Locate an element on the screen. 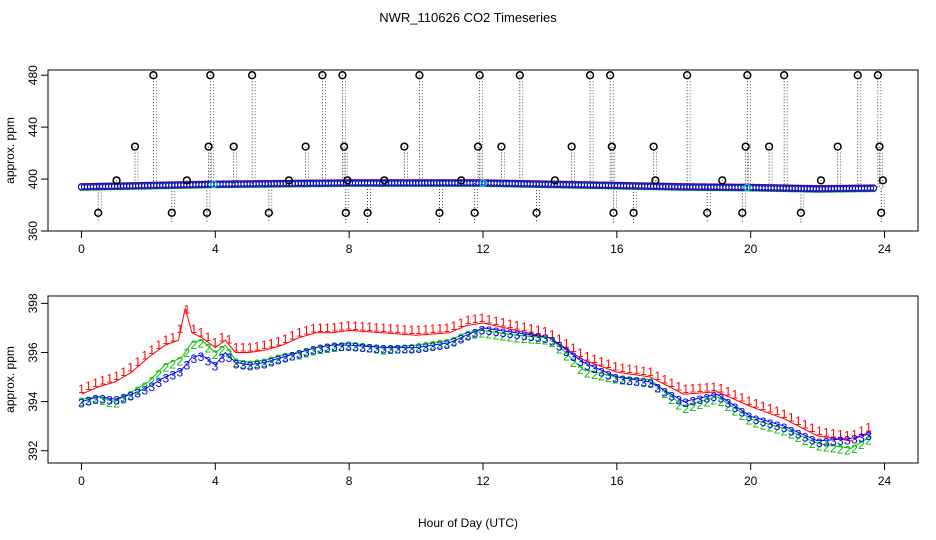  series-near-baseline is located at coordinates (500, 180).